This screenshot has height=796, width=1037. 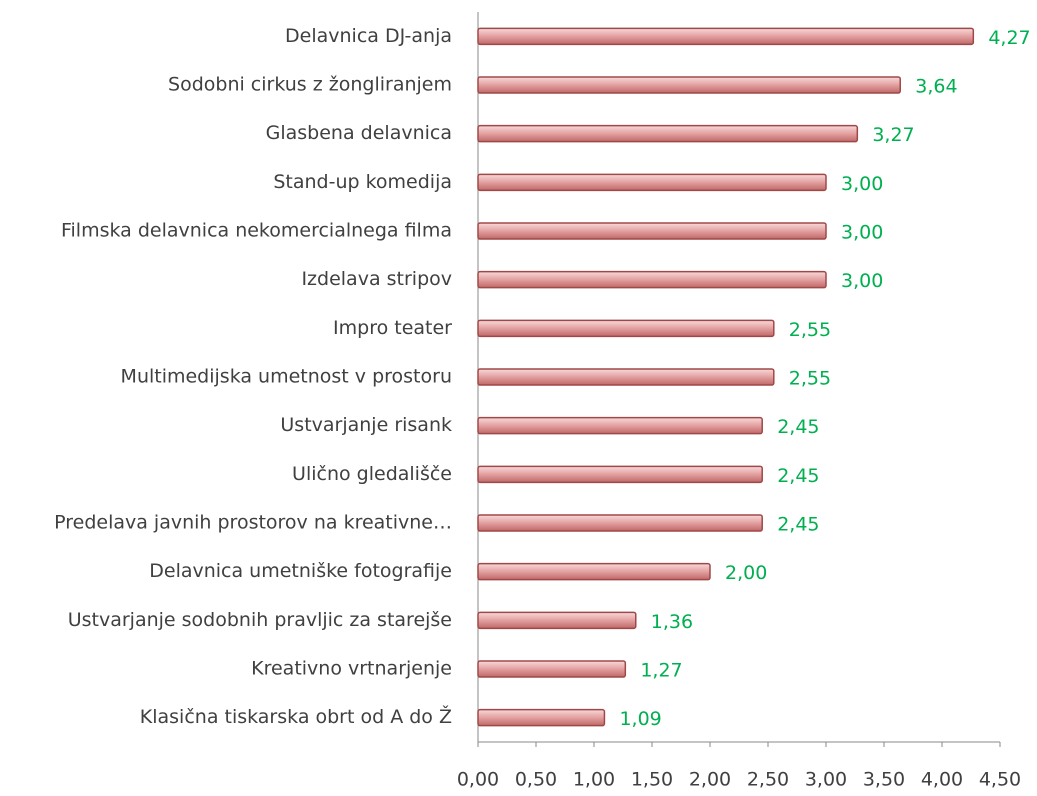 What do you see at coordinates (359, 133) in the screenshot?
I see `category-label: Glasbena delavnica` at bounding box center [359, 133].